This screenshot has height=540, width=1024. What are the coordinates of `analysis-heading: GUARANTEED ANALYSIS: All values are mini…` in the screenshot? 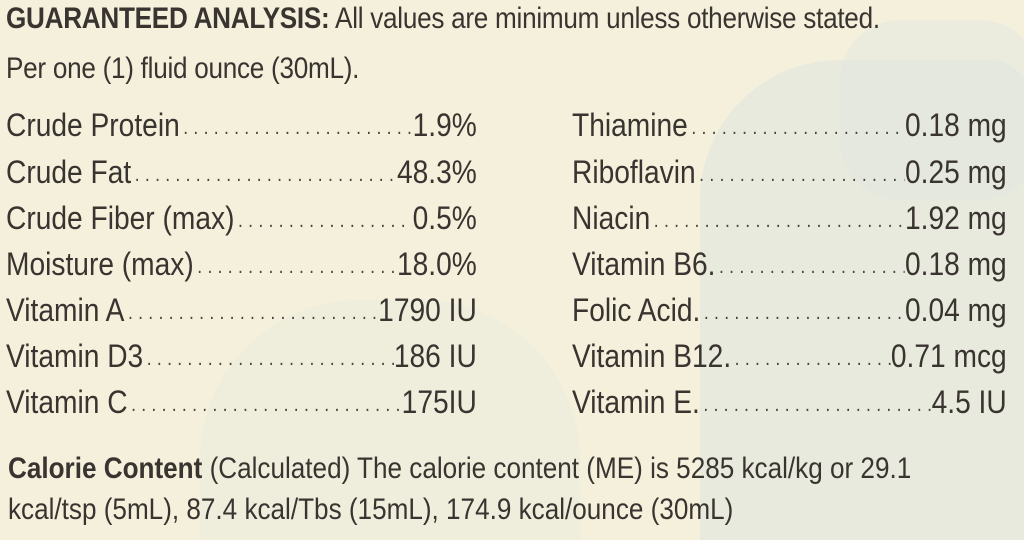 It's located at (443, 19).